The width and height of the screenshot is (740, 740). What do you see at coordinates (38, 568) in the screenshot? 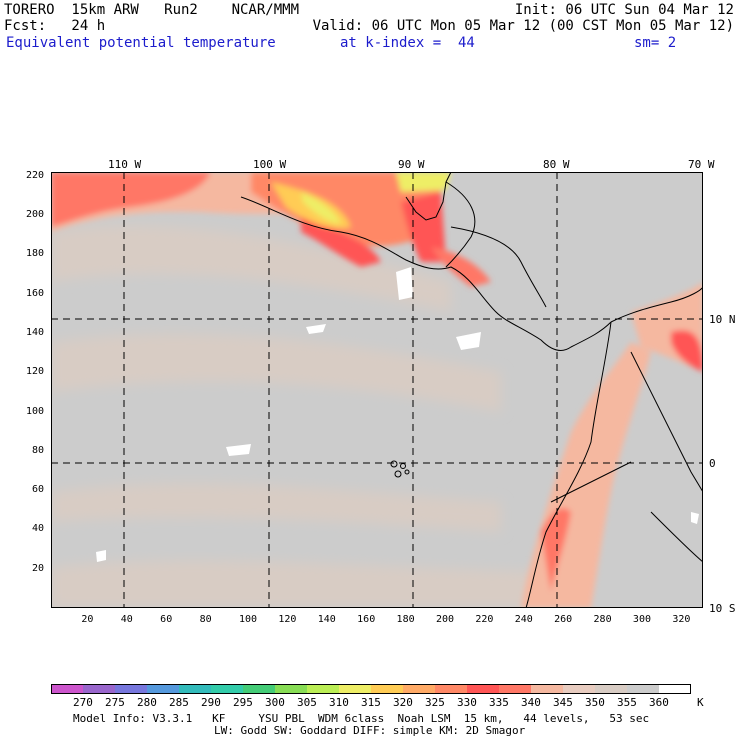
I see `y-tick-label: 20` at bounding box center [38, 568].